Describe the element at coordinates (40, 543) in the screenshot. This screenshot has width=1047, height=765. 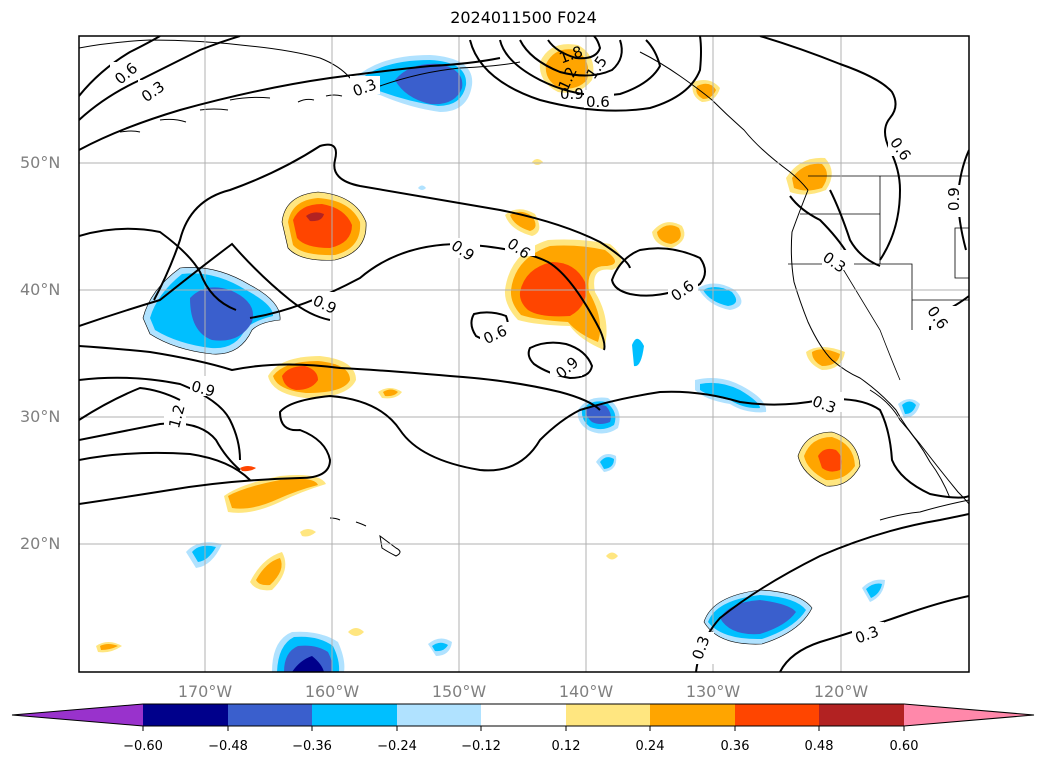
I see `lat-label: 20°N` at that location.